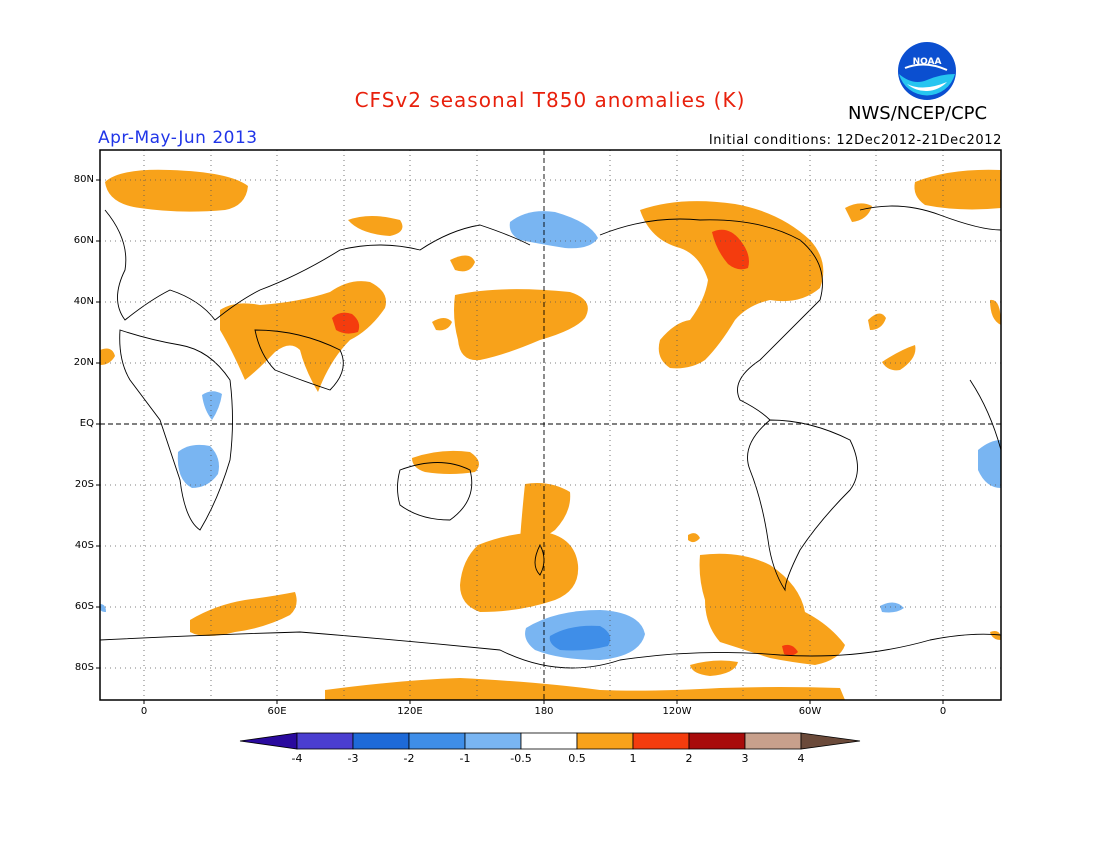 The width and height of the screenshot is (1100, 850). What do you see at coordinates (409, 758) in the screenshot?
I see `colorbar-label: -2` at bounding box center [409, 758].